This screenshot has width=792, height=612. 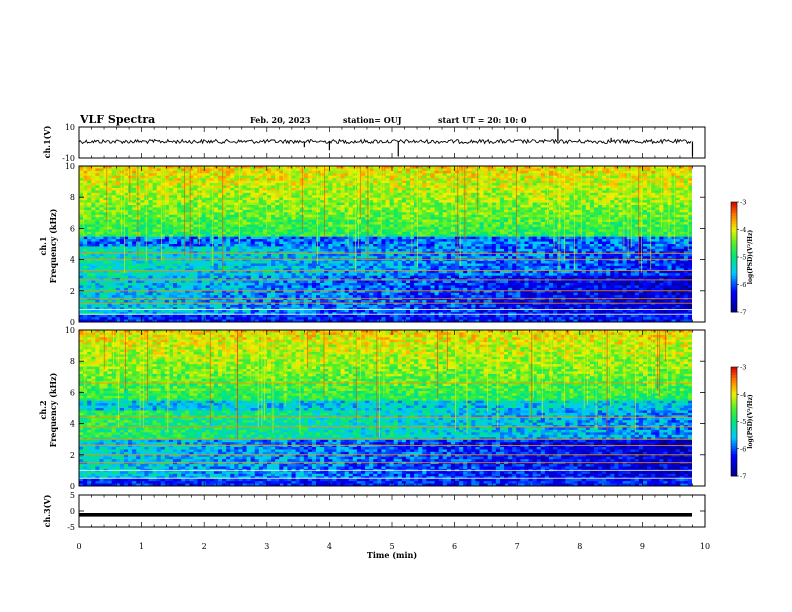 What do you see at coordinates (392, 555) in the screenshot?
I see `x-axis-label: Time (min)` at bounding box center [392, 555].